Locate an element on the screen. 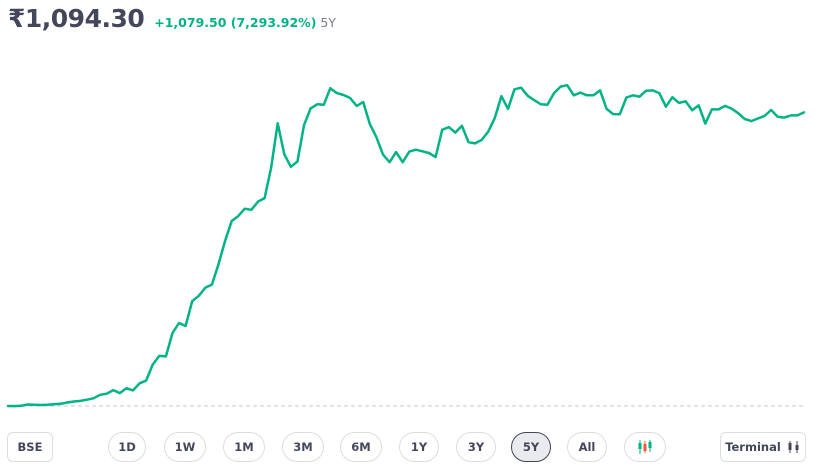 This screenshot has width=835, height=476. range-label: 1Y is located at coordinates (419, 447).